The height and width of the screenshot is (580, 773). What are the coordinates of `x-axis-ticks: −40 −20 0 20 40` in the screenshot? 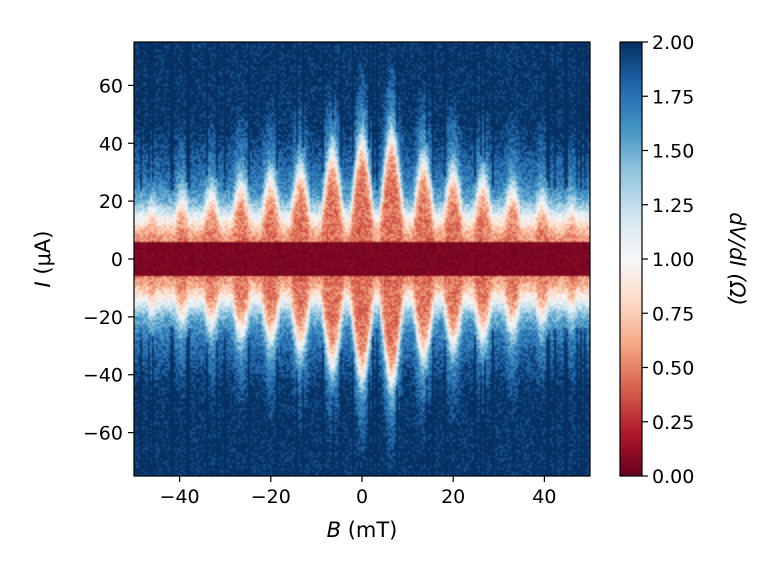 It's located at (358, 492).